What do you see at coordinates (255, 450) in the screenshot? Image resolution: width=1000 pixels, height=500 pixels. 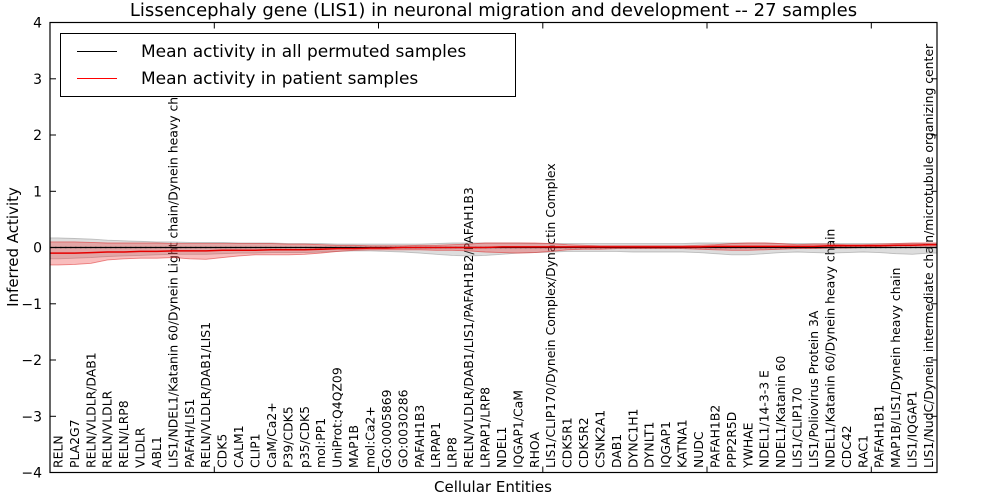 I see `x-category-label: CLIP1` at bounding box center [255, 450].